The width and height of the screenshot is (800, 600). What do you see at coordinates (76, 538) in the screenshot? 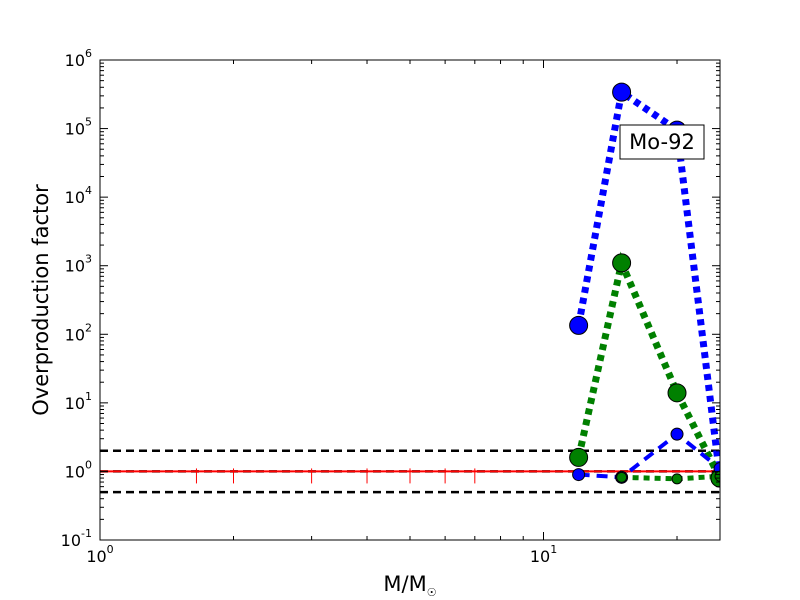
I see `y-tick-label-0: 10⁻¹` at bounding box center [76, 538].